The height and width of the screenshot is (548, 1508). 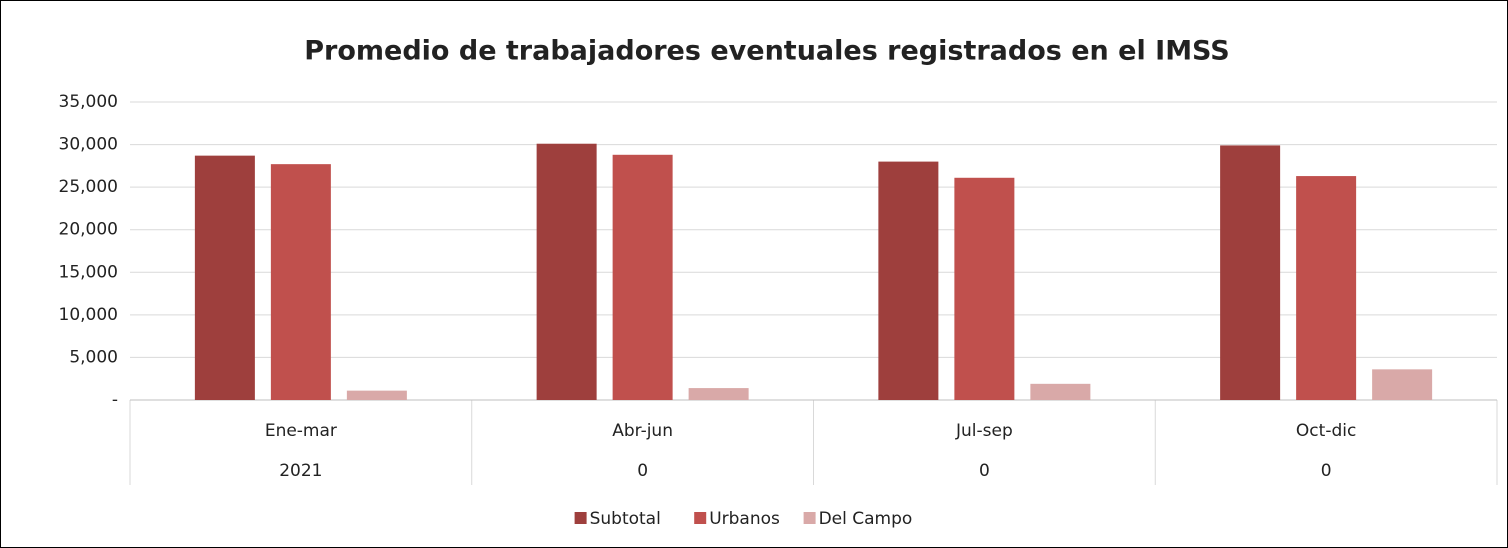 I want to click on legend-label: Del Campo, so click(x=866, y=519).